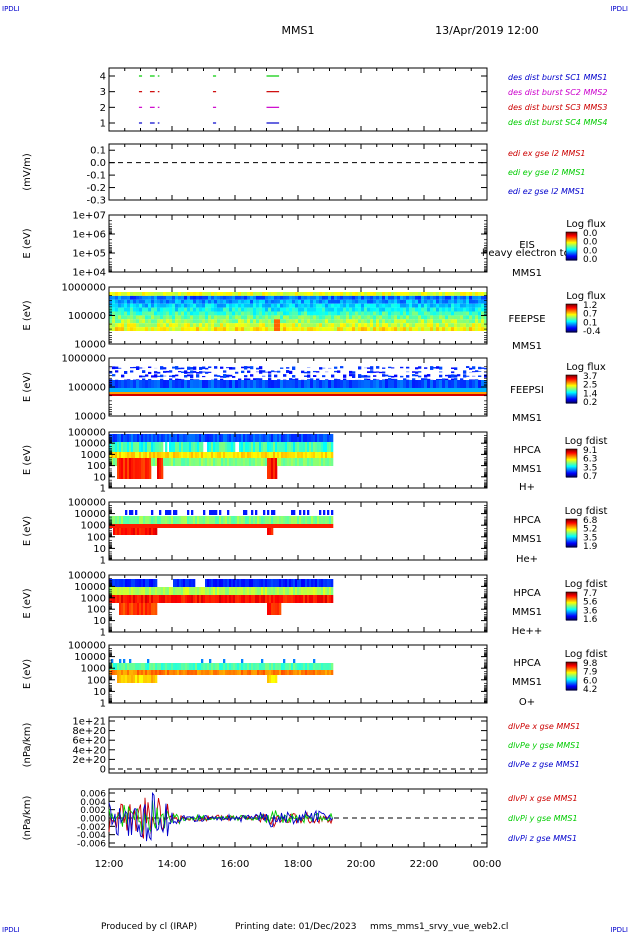 The width and height of the screenshot is (630, 934). Describe the element at coordinates (590, 620) in the screenshot. I see `colorbar-tick-label: 1.6` at that location.